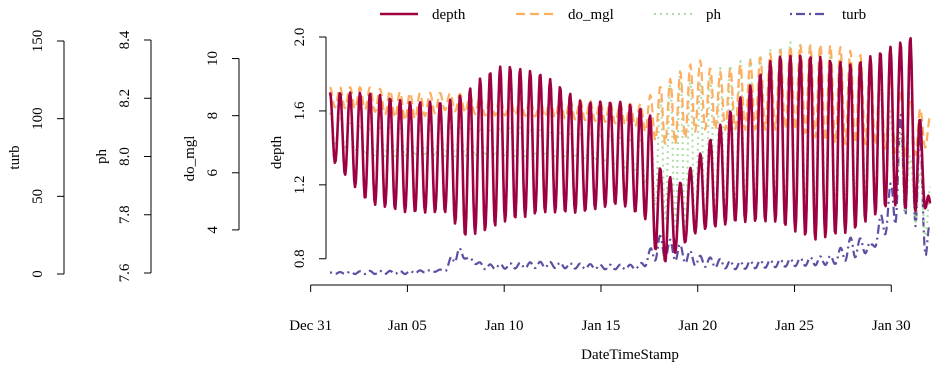 Image resolution: width=950 pixels, height=370 pixels. Describe the element at coordinates (190, 159) in the screenshot. I see `axis-title-do_mgl: do_mgl` at that location.